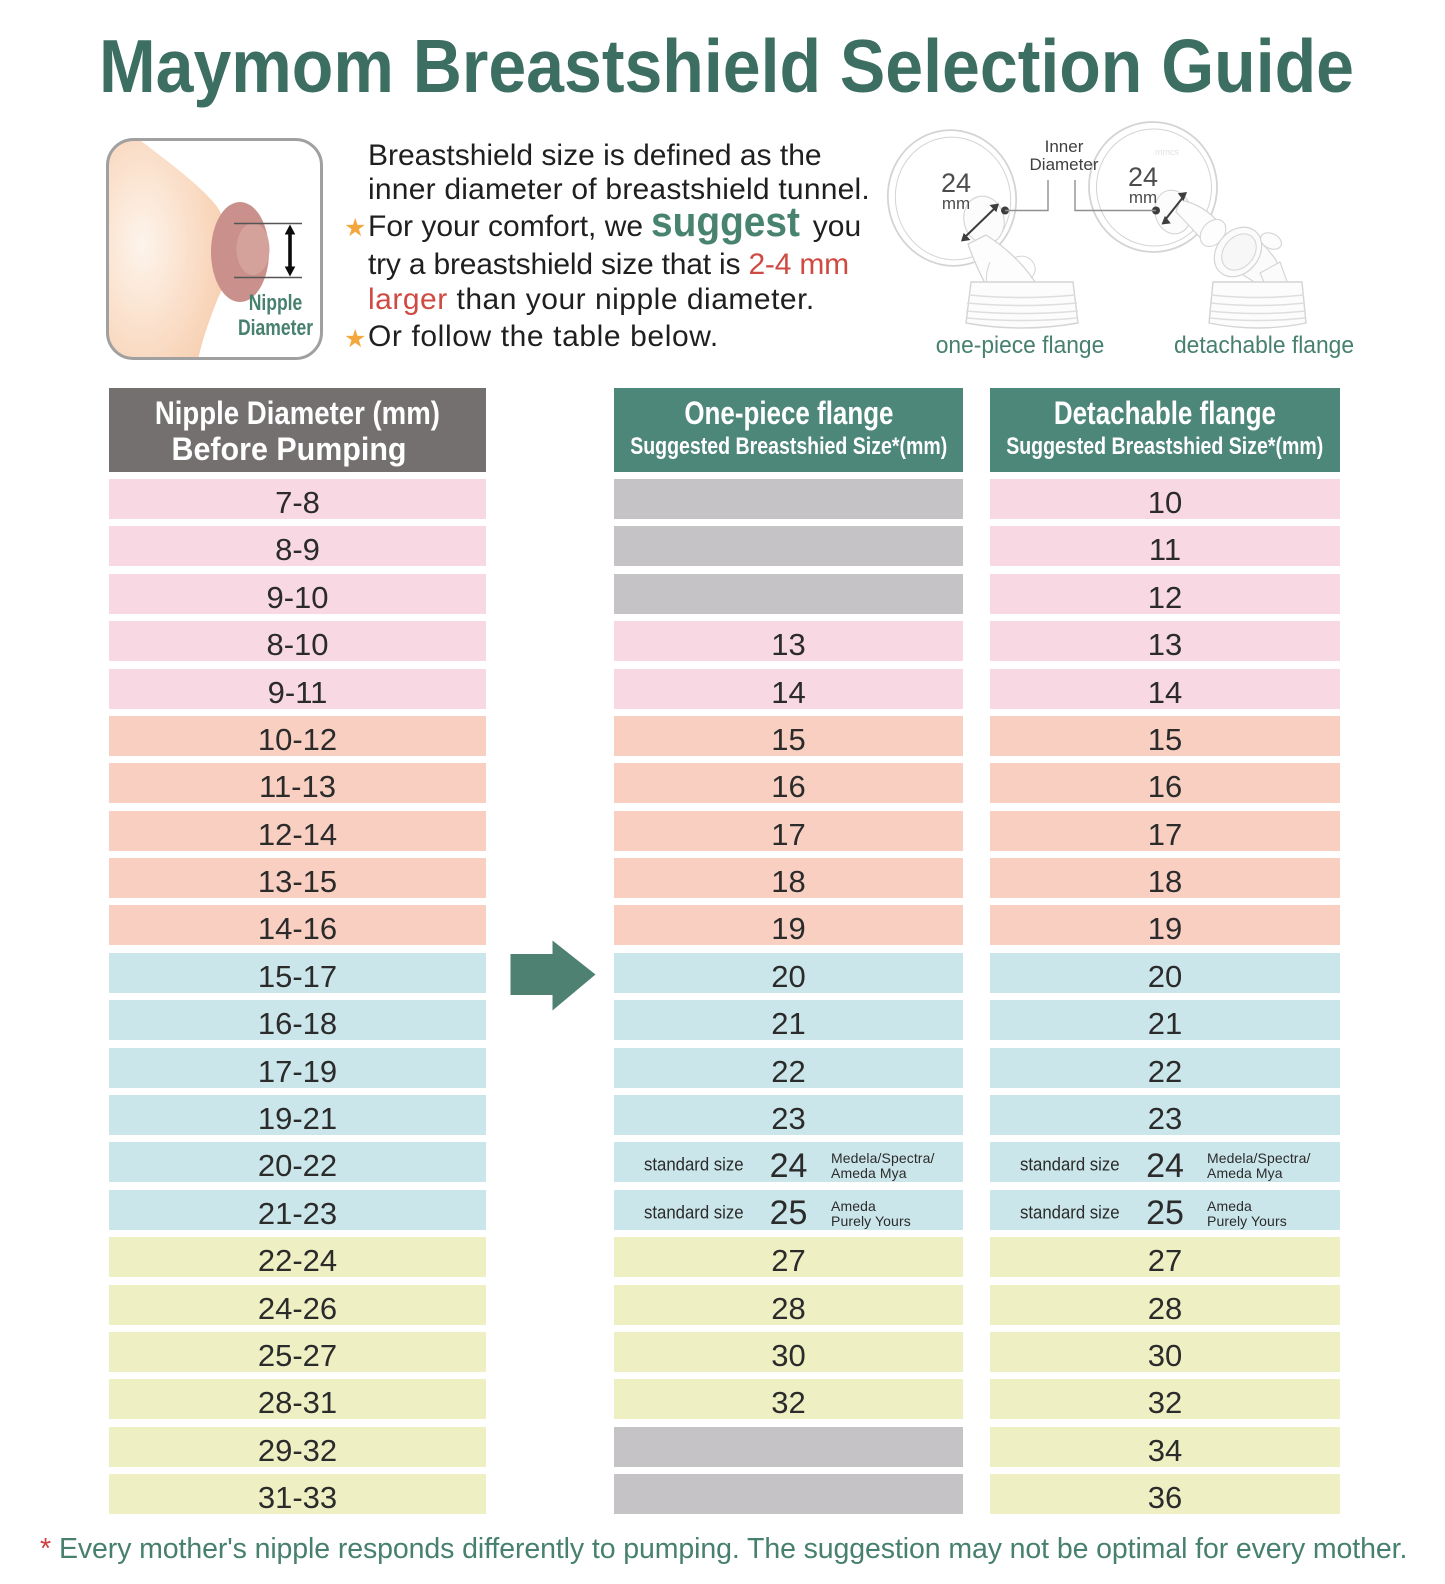 The image size is (1445, 1584). Describe the element at coordinates (1064, 146) in the screenshot. I see `svg-text: Inner` at that location.